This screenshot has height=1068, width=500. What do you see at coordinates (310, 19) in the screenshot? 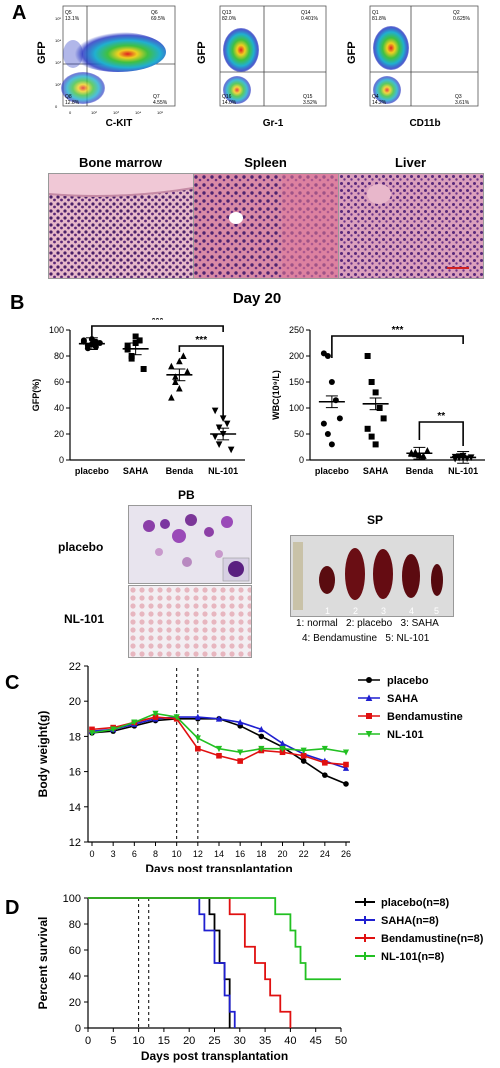
I see `svg-text: 0.401%` at bounding box center [310, 19].